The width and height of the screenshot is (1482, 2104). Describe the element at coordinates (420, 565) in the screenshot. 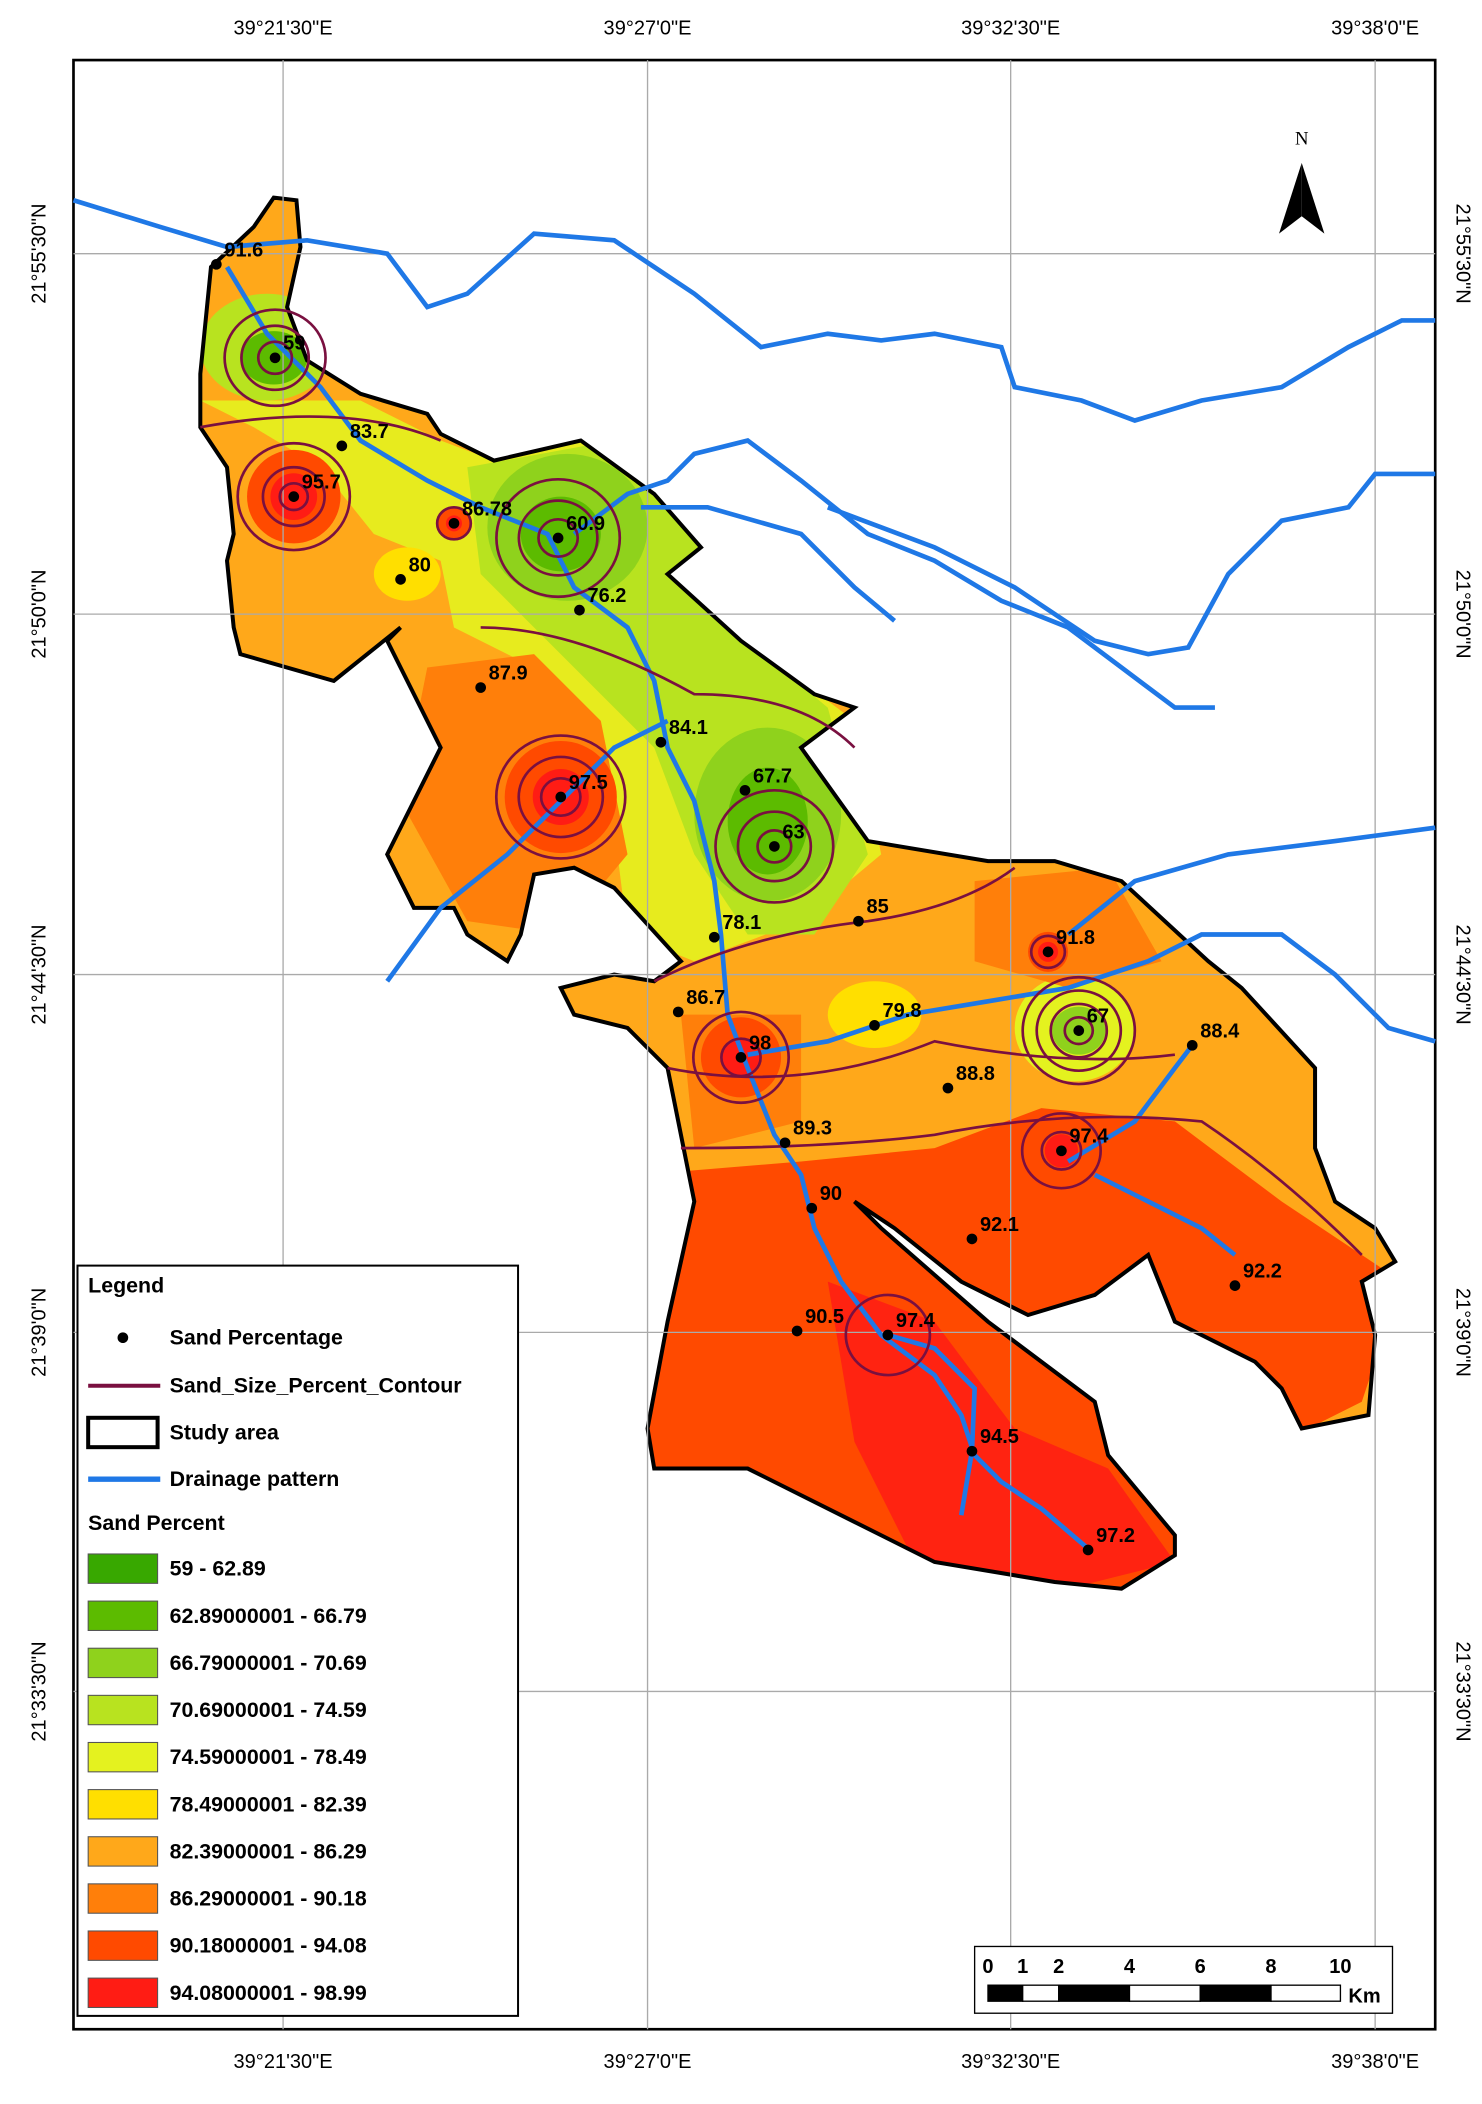

I see `point-label: 80` at that location.